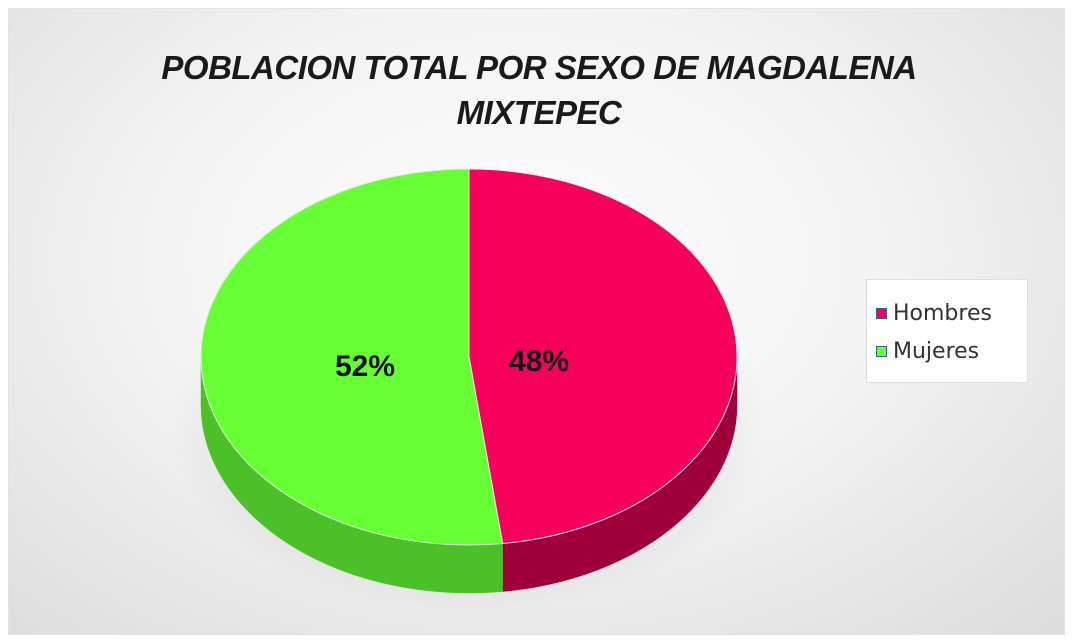 This screenshot has height=641, width=1073. Describe the element at coordinates (365, 366) in the screenshot. I see `data-label-mujeres: 52%` at that location.